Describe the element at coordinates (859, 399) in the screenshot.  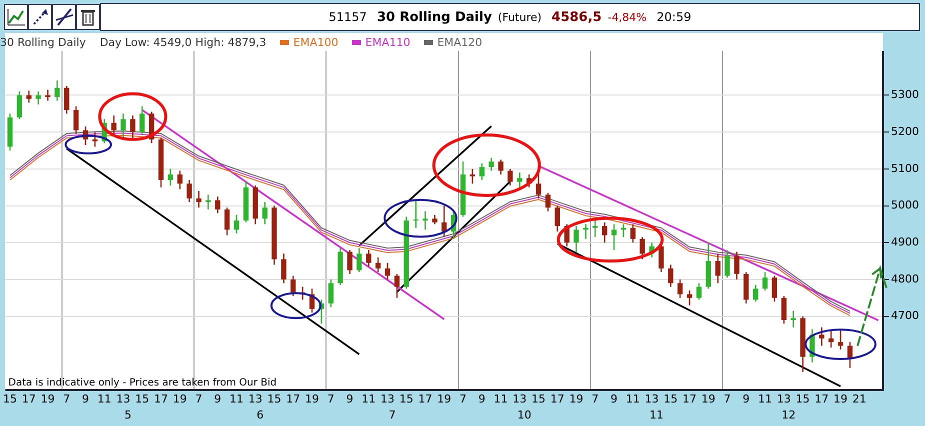
I see `x-tick-label: 21` at that location.